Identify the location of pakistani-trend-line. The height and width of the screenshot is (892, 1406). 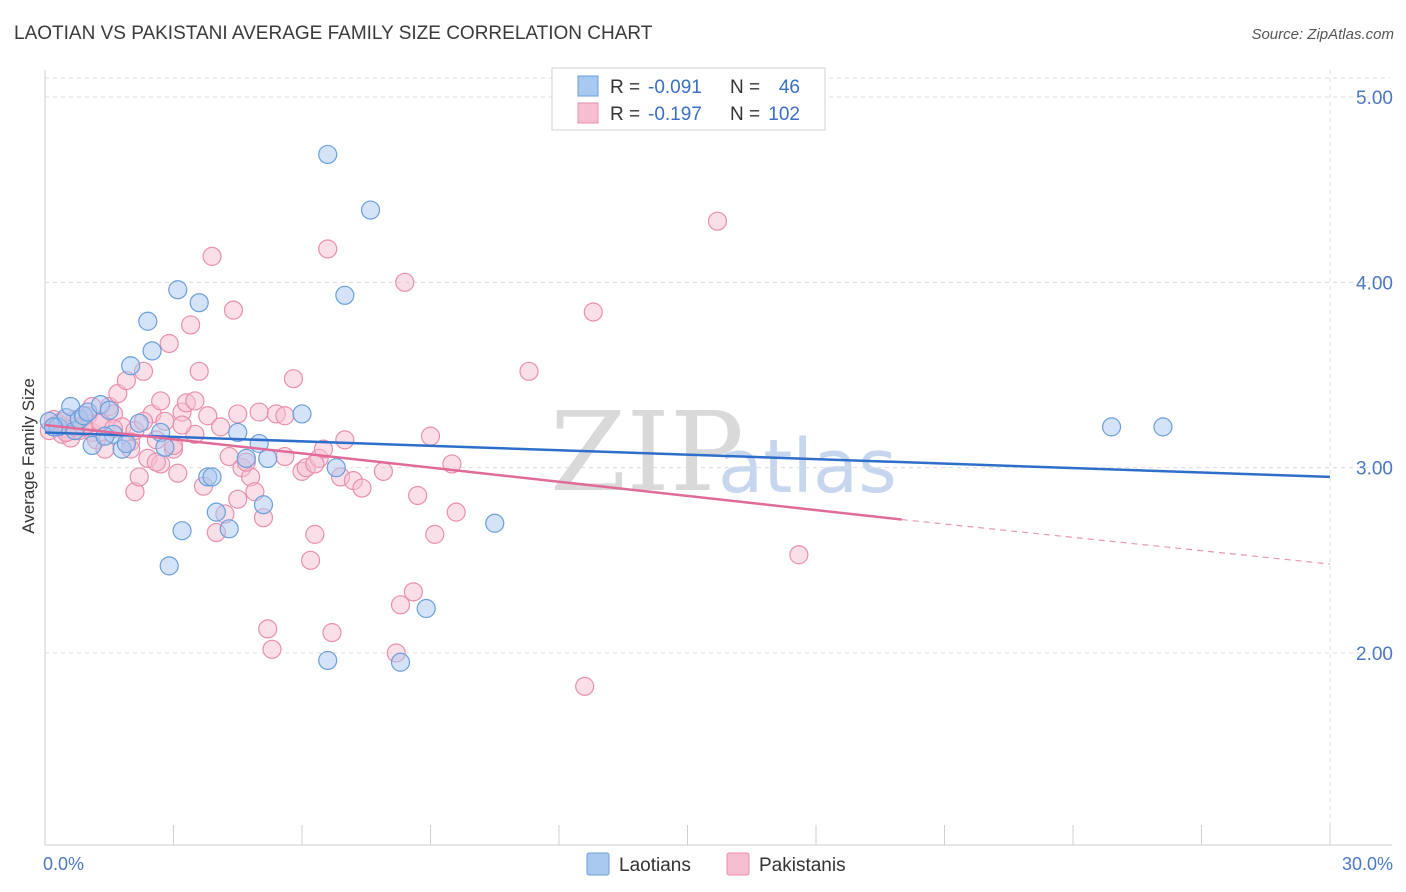
(473, 472).